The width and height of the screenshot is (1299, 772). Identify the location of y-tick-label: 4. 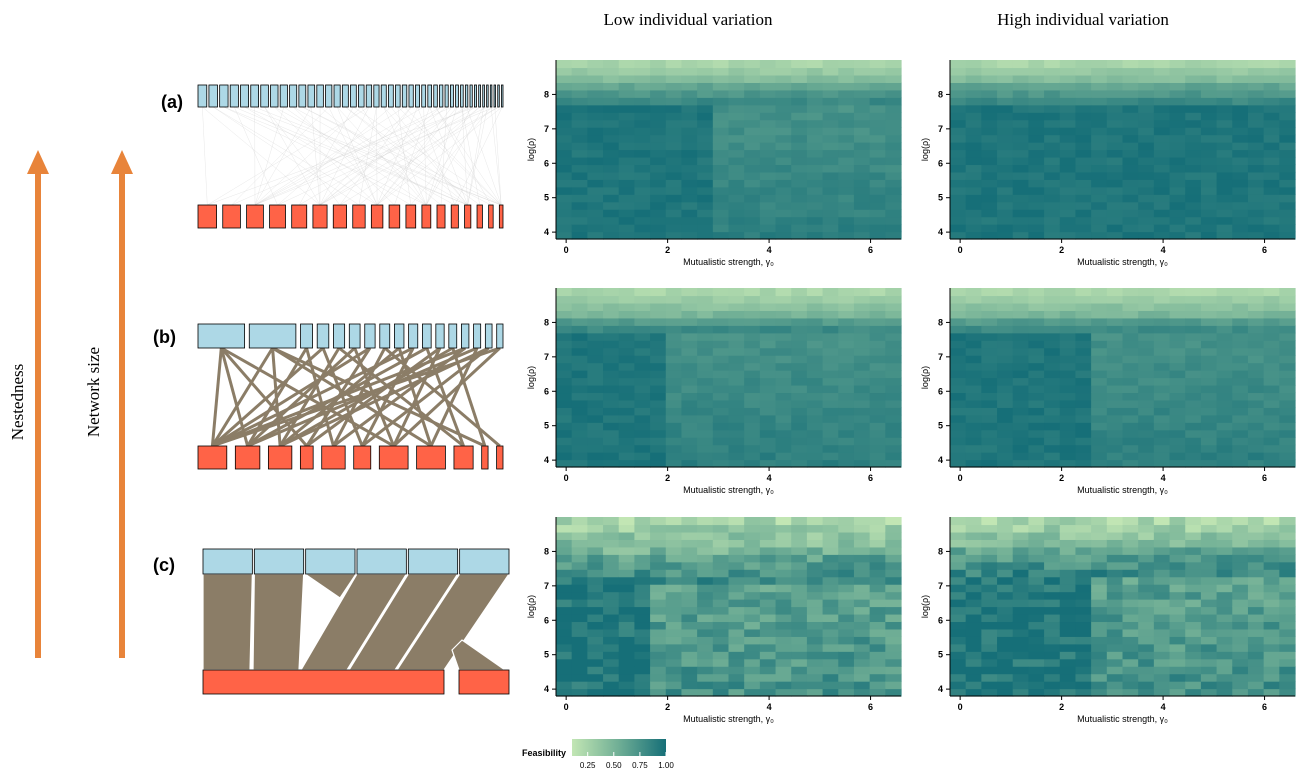
(546, 460).